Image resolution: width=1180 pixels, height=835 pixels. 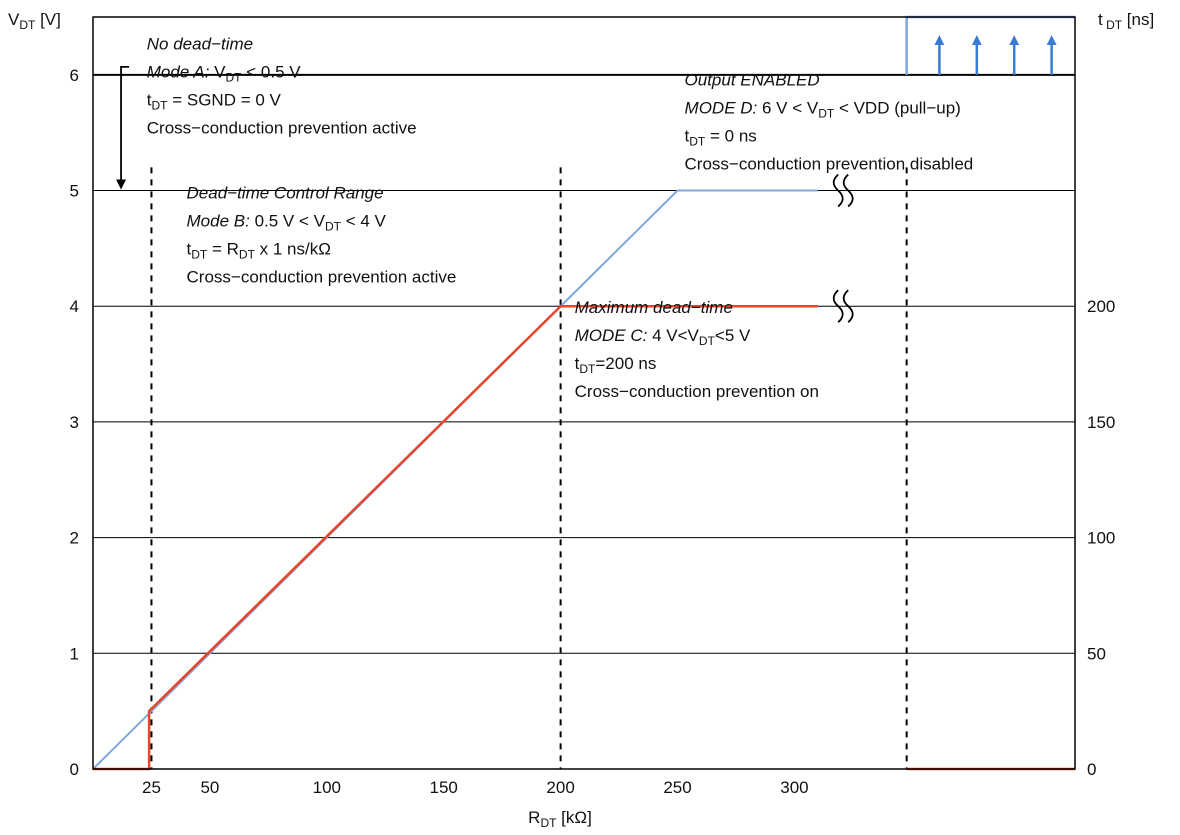 I want to click on y-right-tick-label-100: 100, so click(x=1101, y=538).